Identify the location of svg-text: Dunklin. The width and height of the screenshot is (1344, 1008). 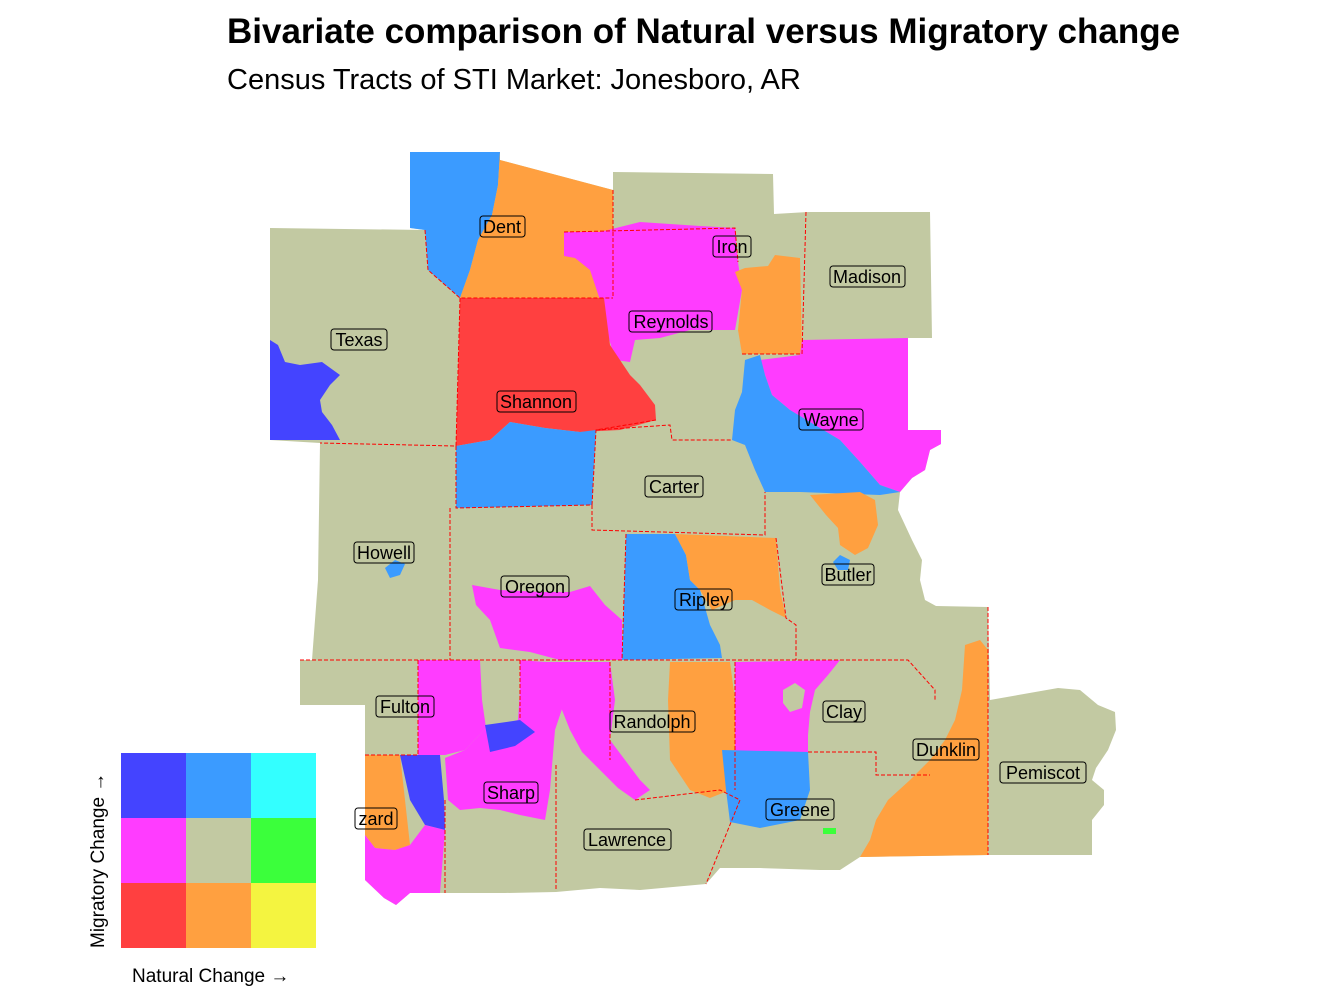
(946, 750).